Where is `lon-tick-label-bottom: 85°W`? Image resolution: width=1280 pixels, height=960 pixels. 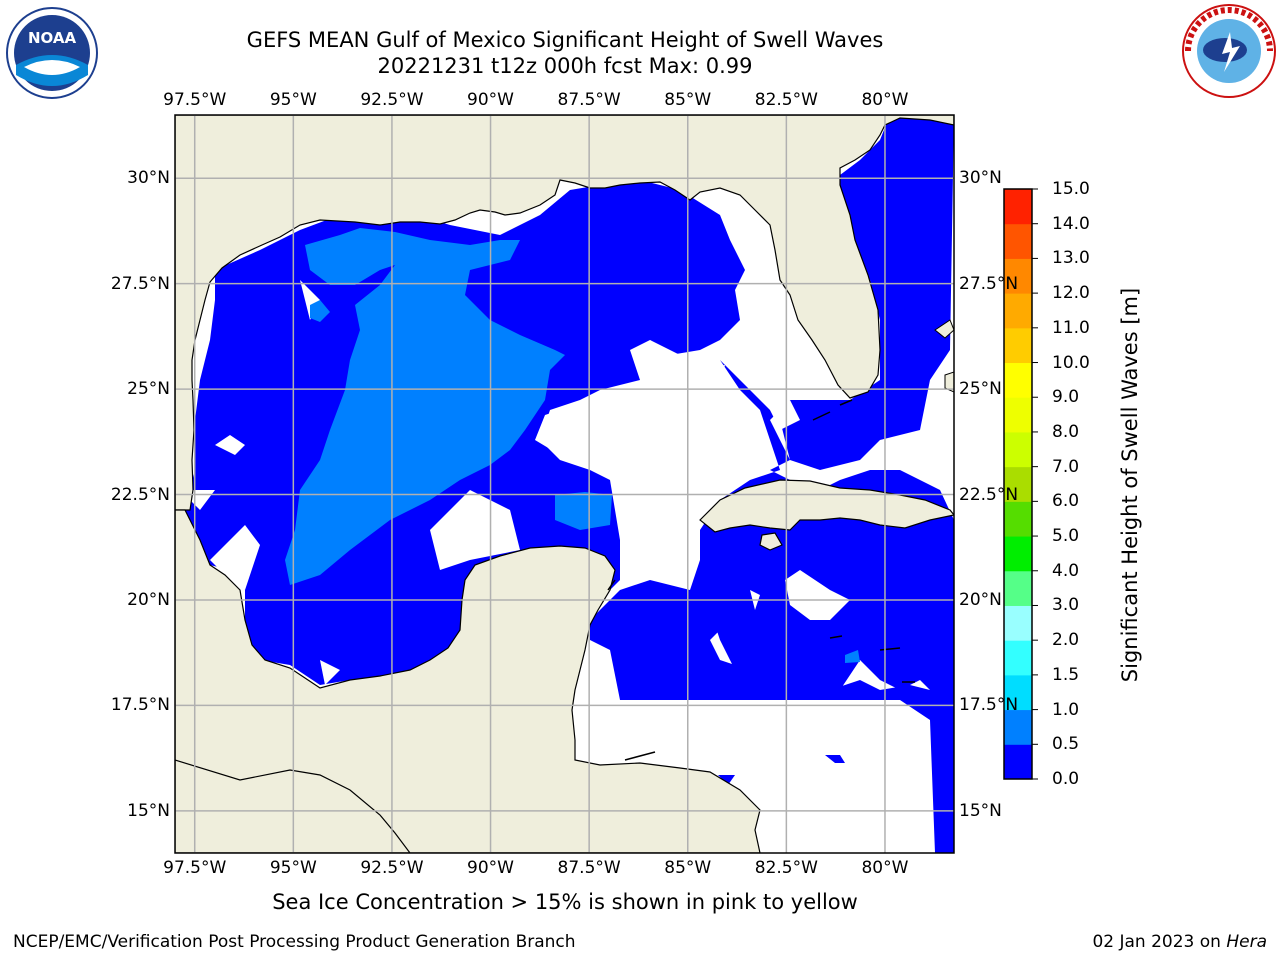
lon-tick-label-bottom: 85°W is located at coordinates (688, 868).